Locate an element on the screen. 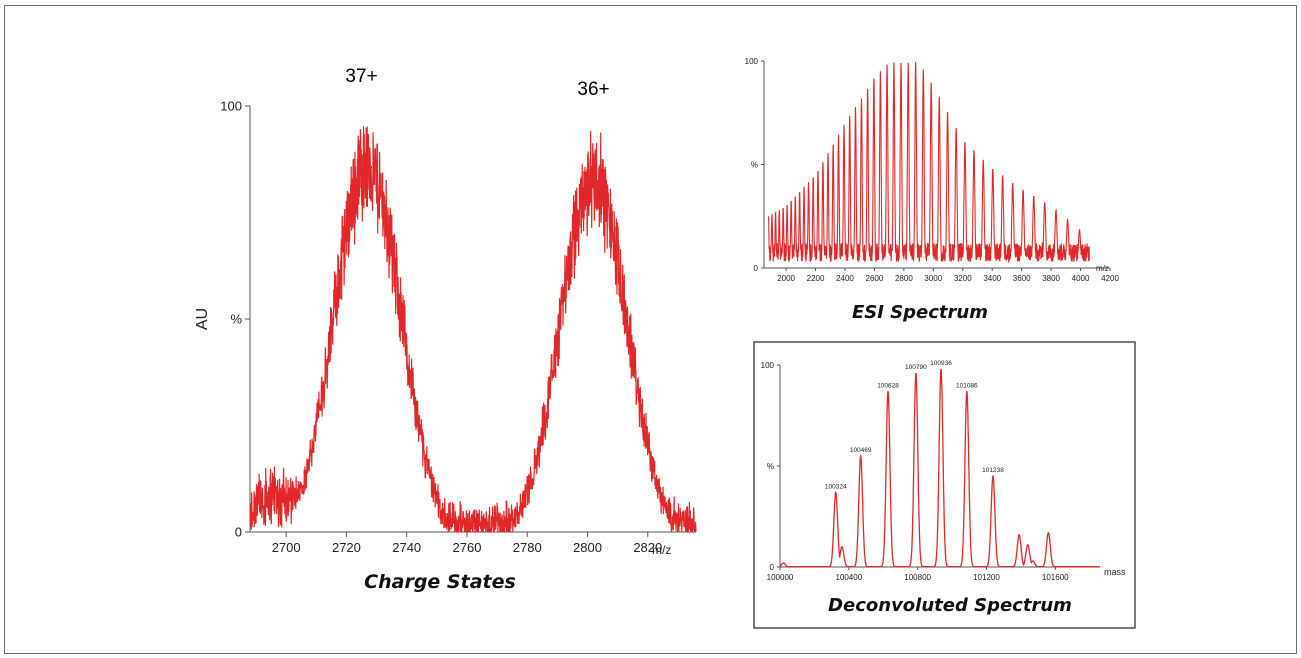  charge-states-caption: Charge States is located at coordinates (440, 582).